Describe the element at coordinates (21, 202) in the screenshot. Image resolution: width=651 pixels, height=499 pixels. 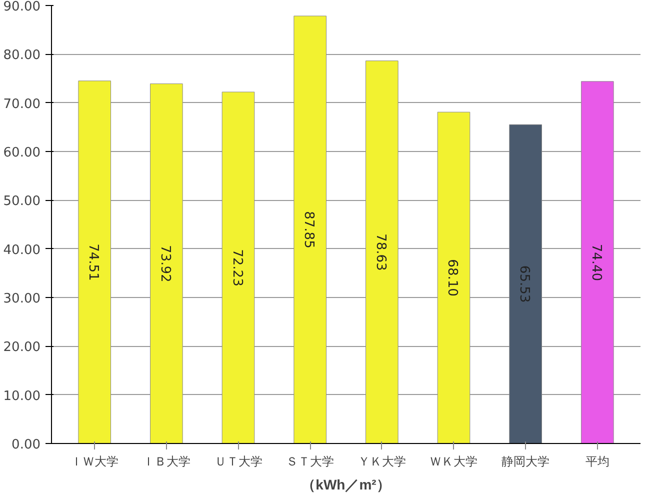
I see `y-tick-label: 50.00` at that location.